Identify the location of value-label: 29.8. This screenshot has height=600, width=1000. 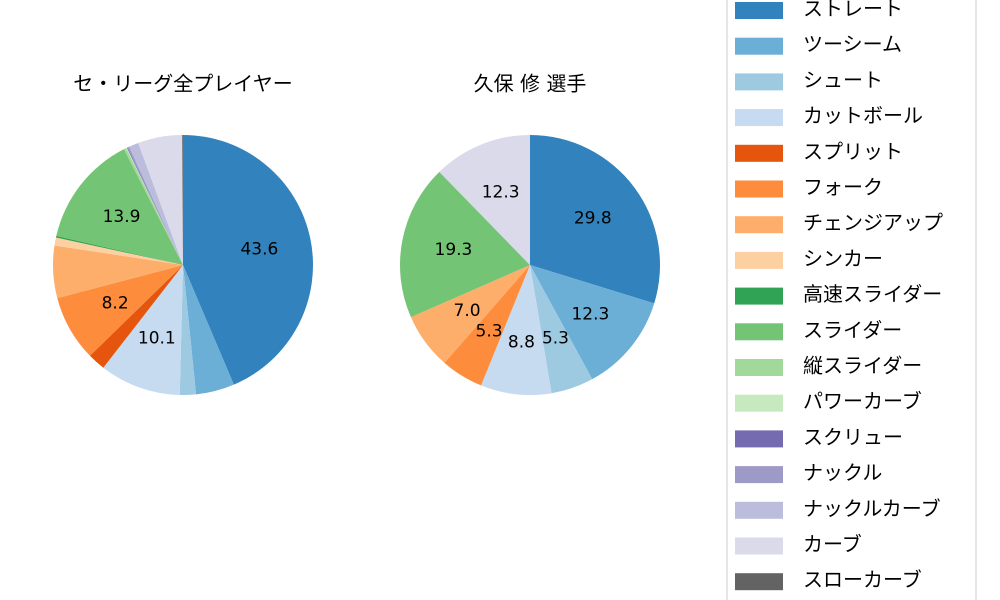
(593, 219).